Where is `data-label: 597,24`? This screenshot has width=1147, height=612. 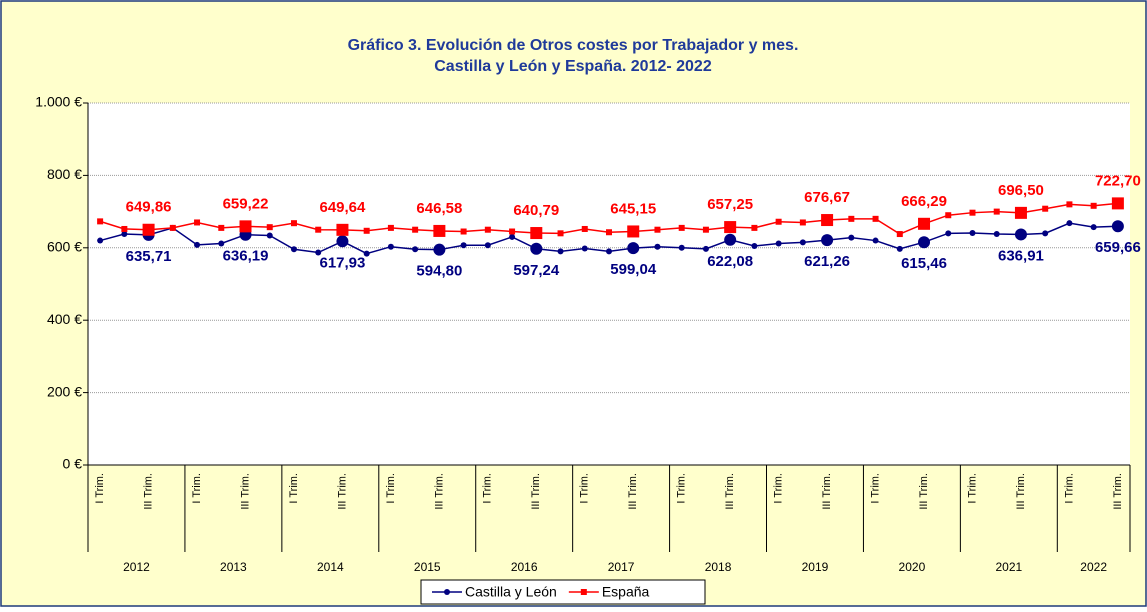 data-label: 597,24 is located at coordinates (536, 270).